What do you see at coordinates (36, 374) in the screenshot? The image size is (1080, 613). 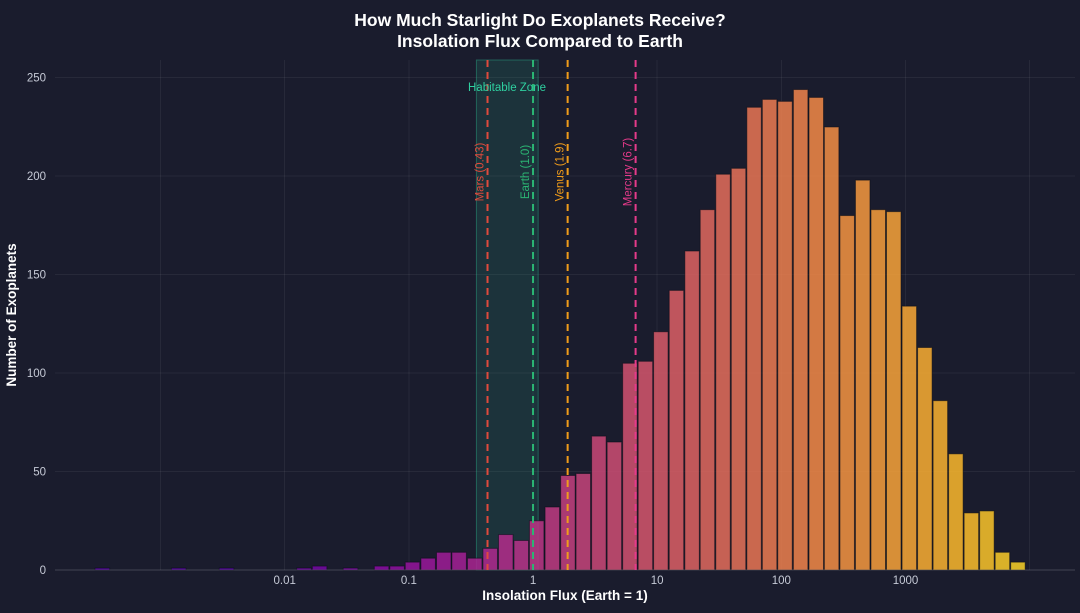 I see `y-tick-label: 100` at bounding box center [36, 374].